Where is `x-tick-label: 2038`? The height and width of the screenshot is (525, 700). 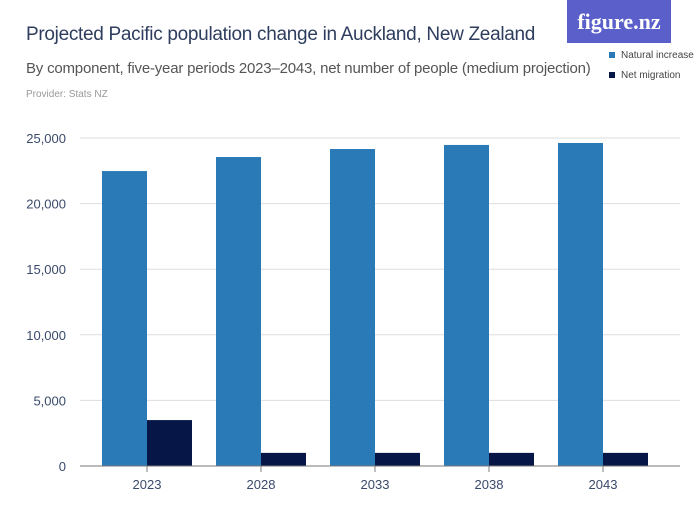
x-tick-label: 2038 is located at coordinates (489, 484).